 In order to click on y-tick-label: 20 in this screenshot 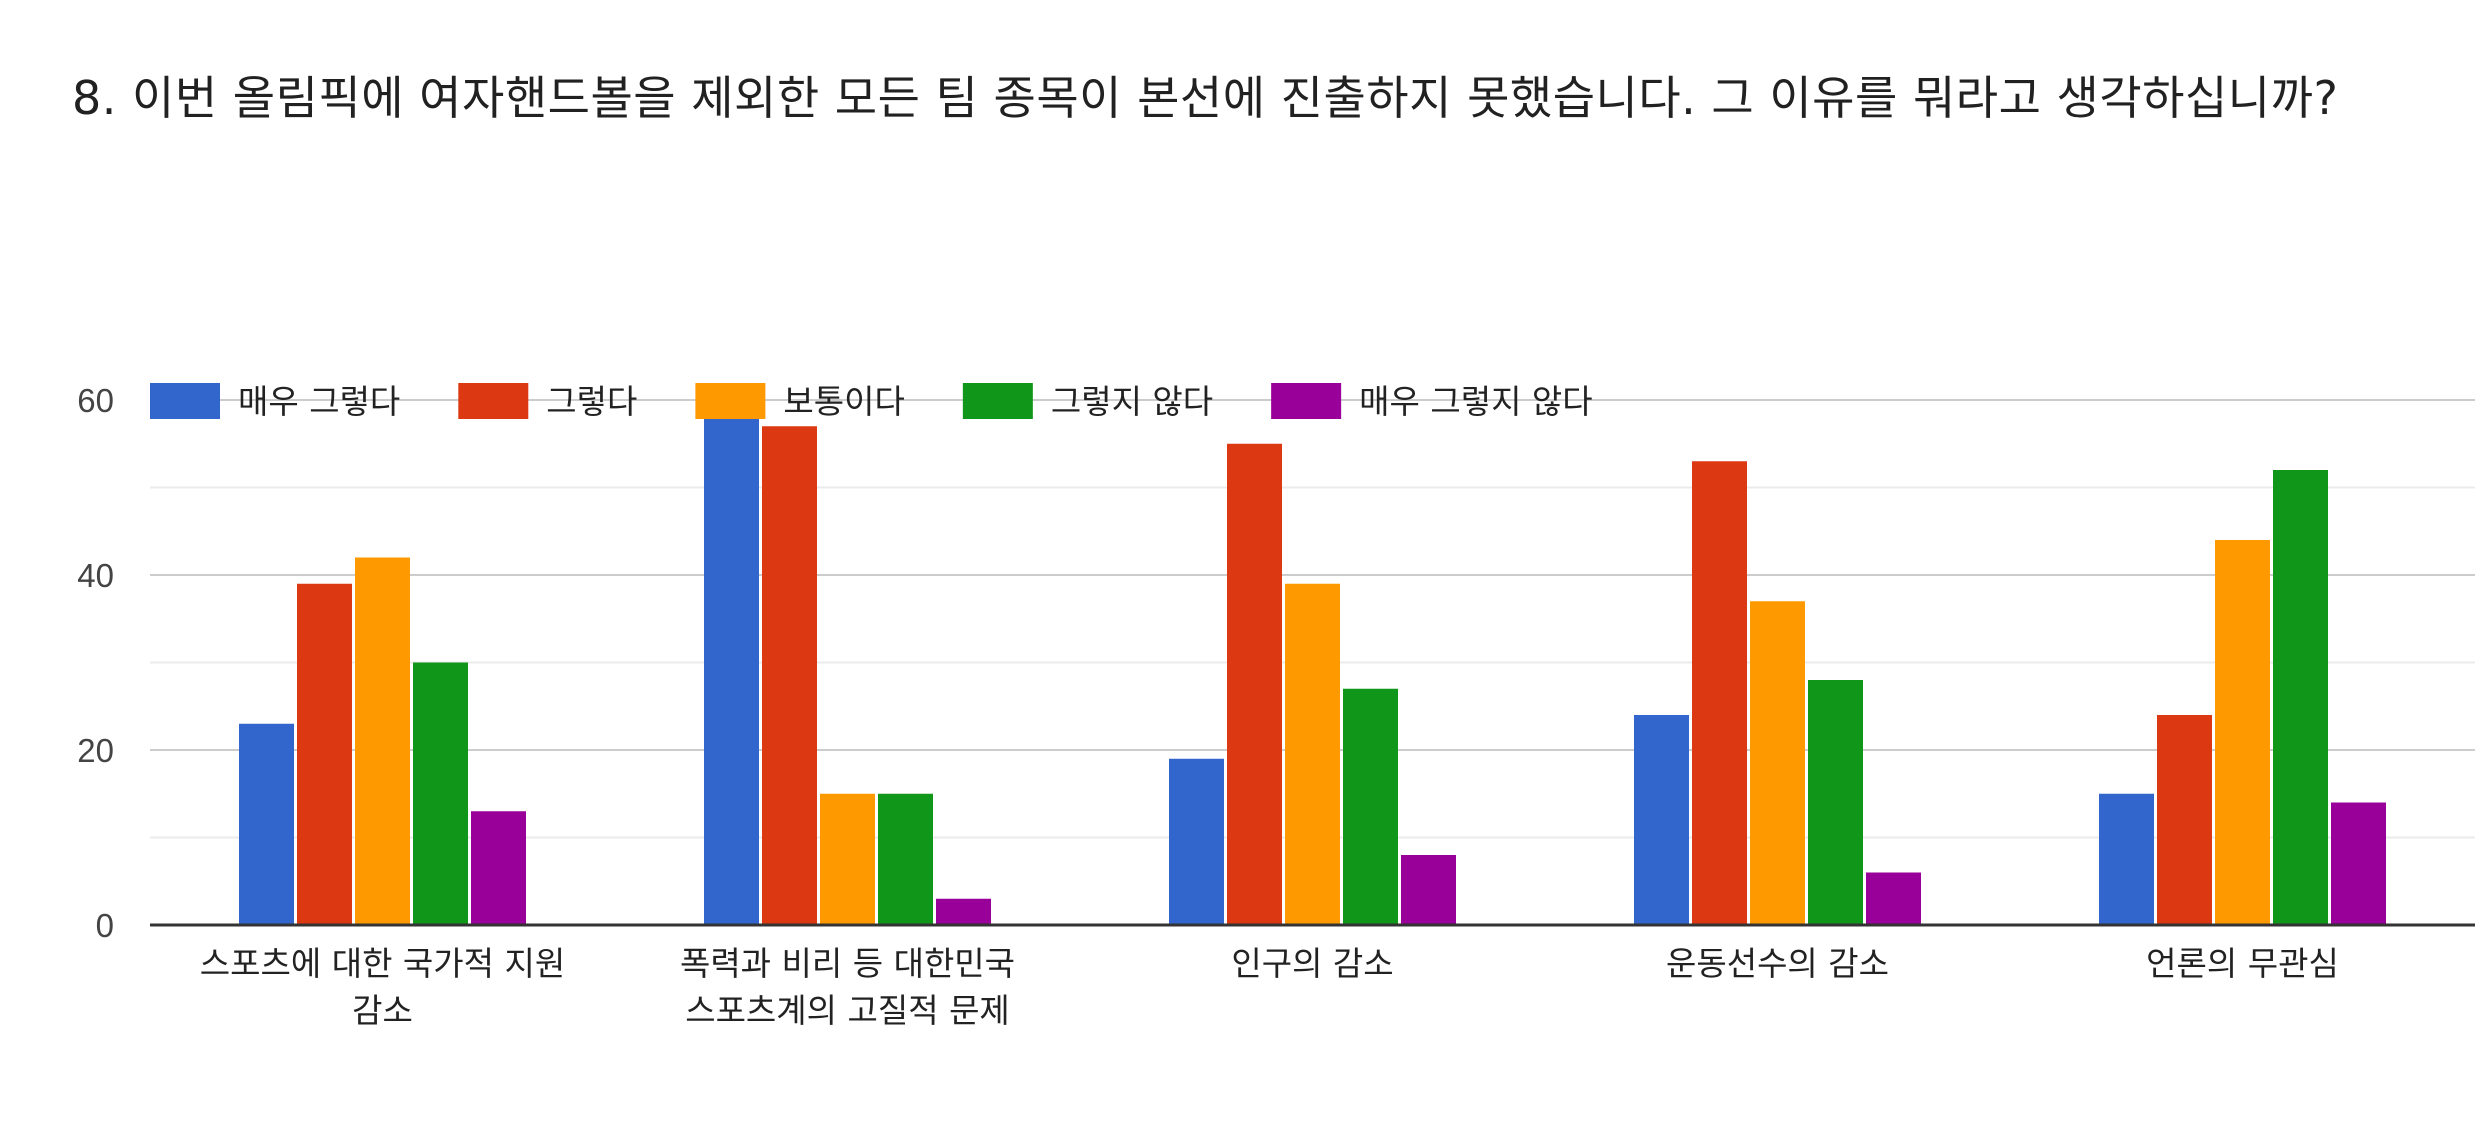, I will do `click(95, 750)`.